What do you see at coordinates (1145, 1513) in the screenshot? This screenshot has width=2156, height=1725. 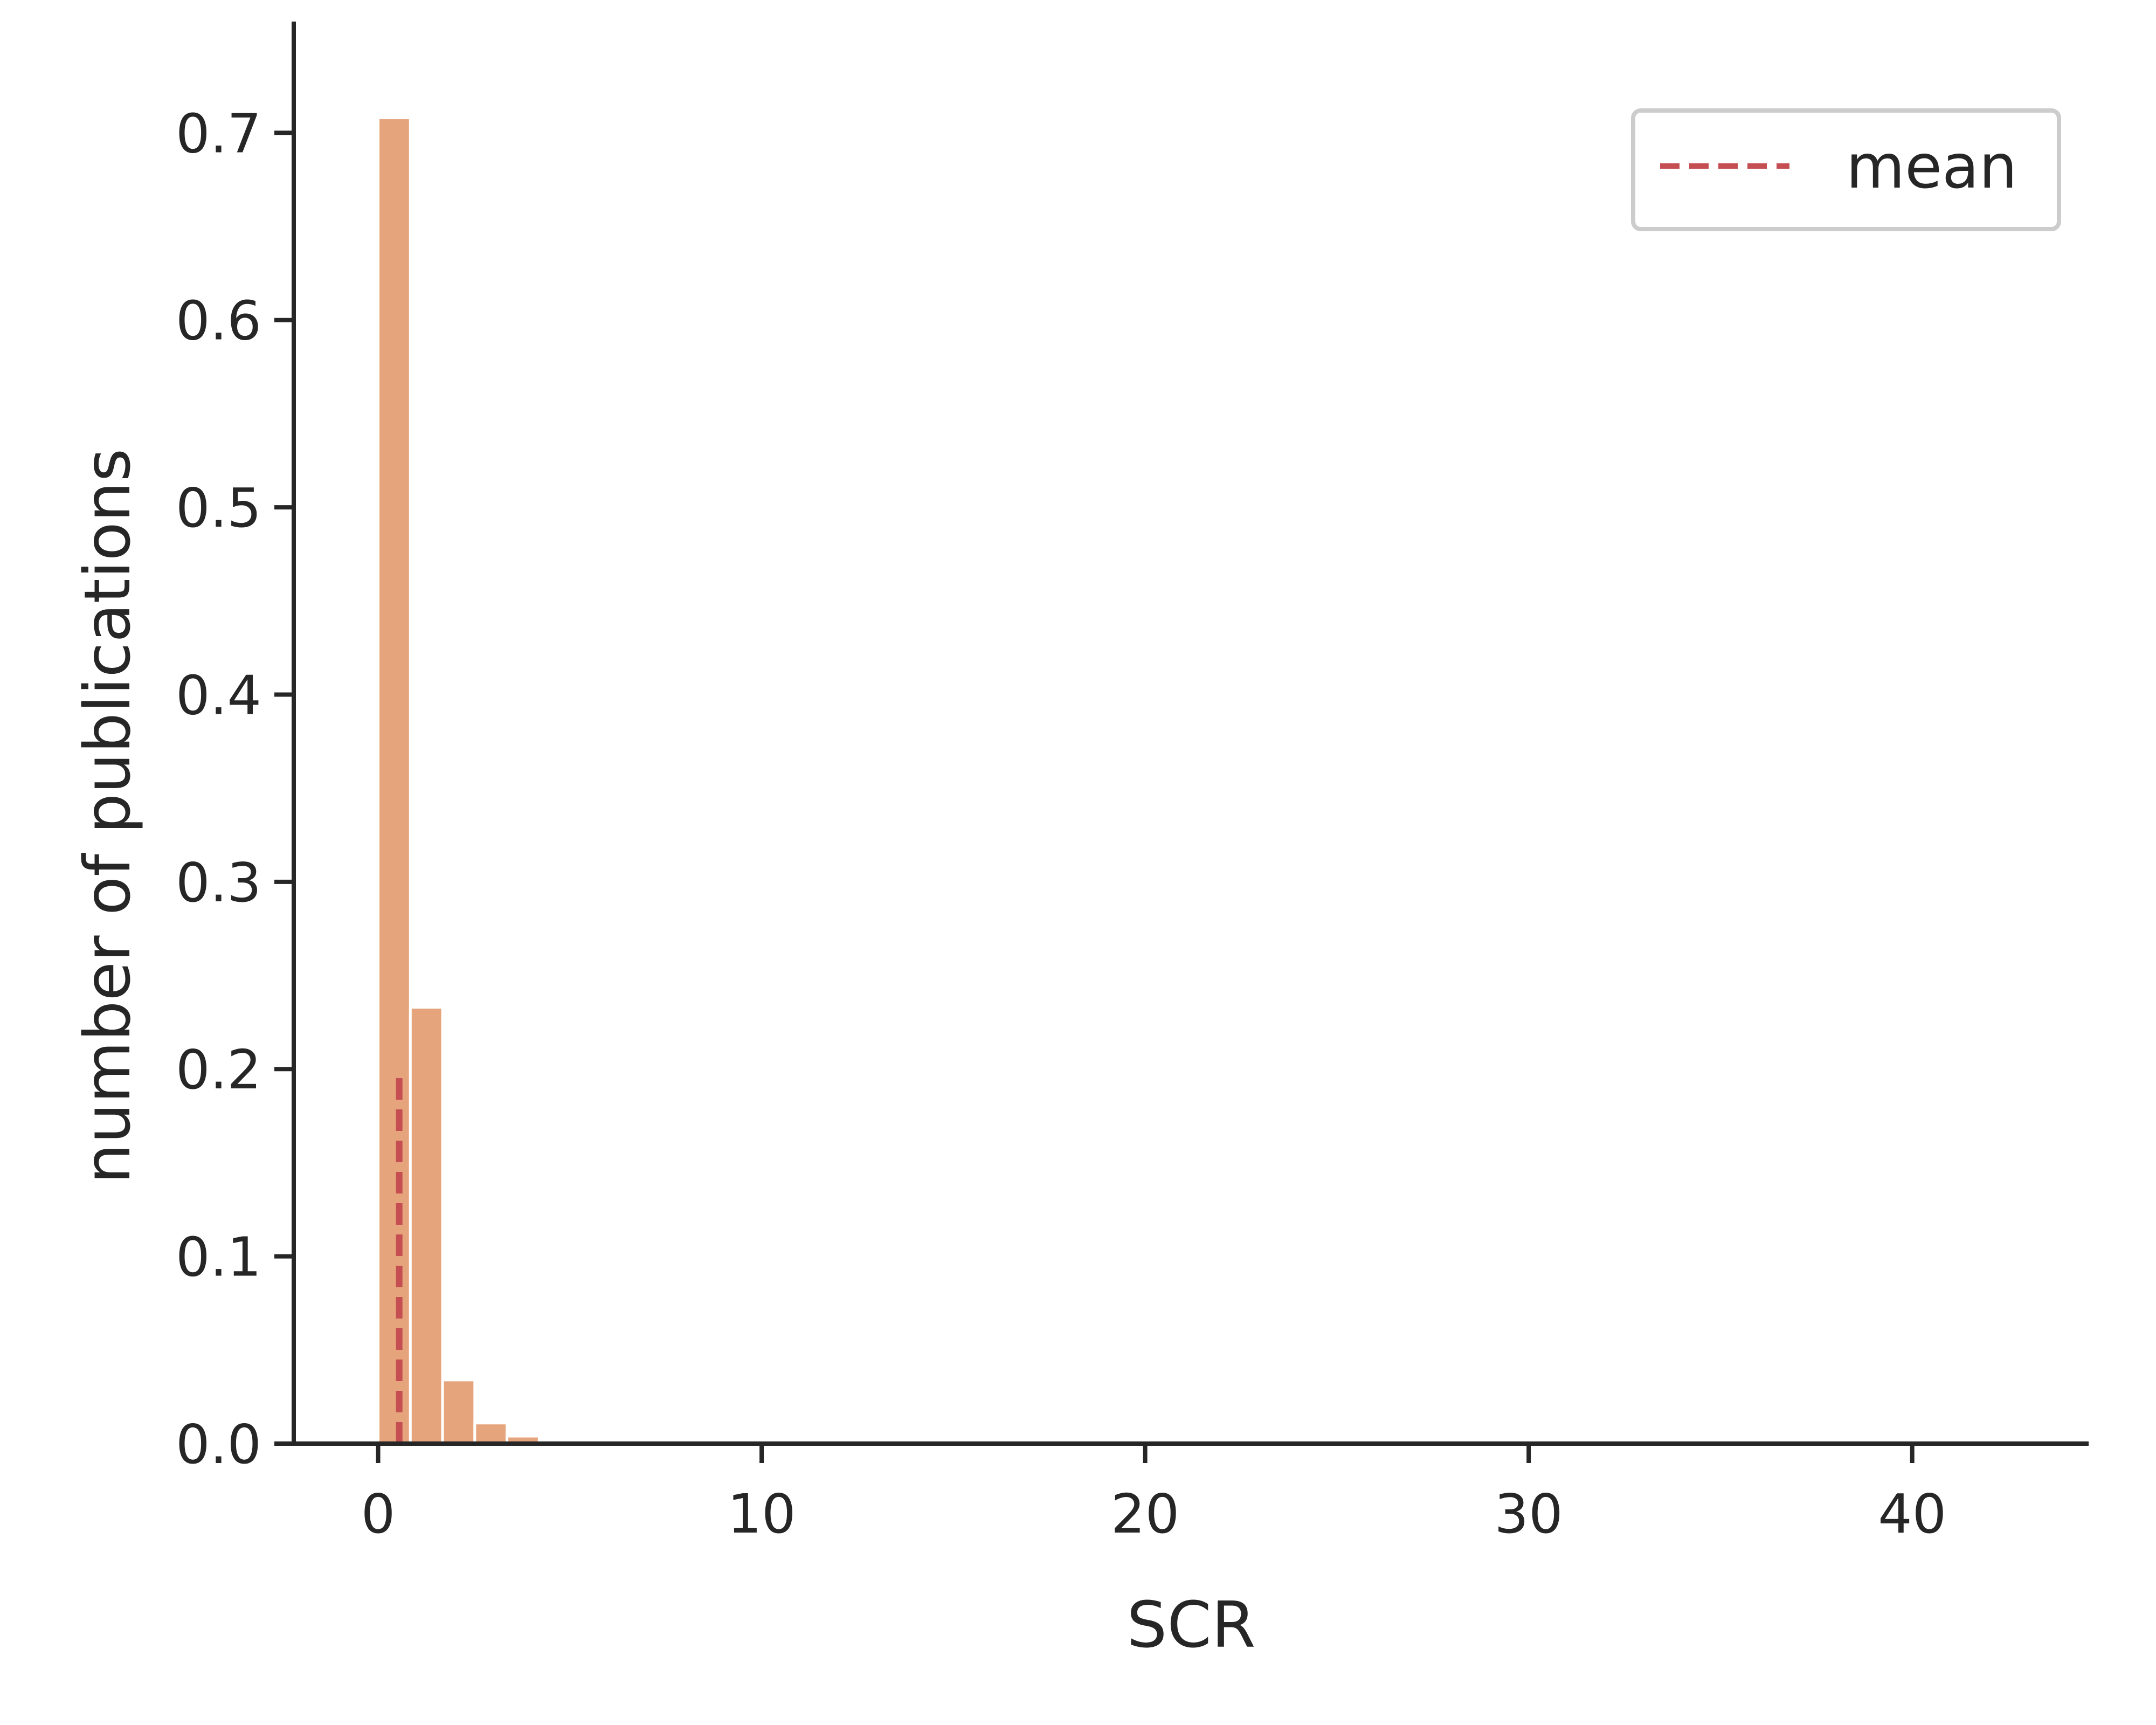 I see `x-tick-label: 20` at bounding box center [1145, 1513].